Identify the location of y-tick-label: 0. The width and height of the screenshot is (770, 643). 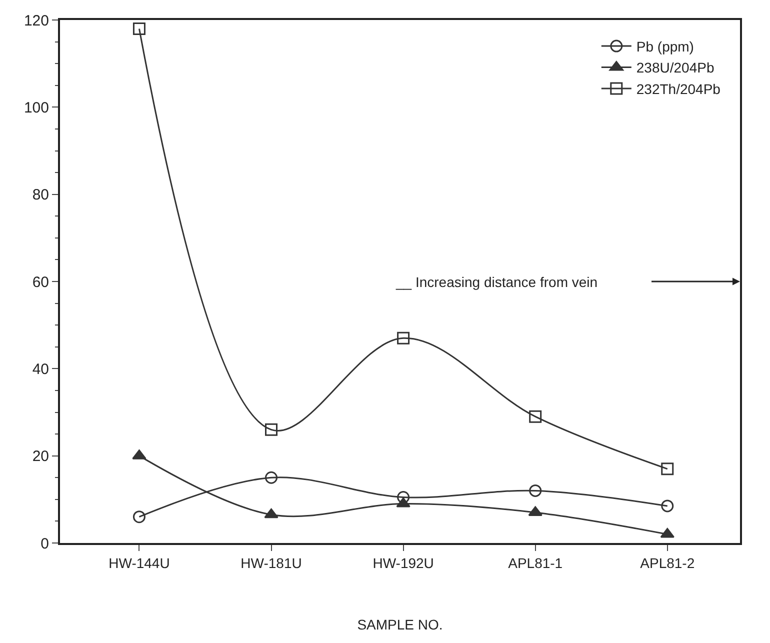
(44, 543).